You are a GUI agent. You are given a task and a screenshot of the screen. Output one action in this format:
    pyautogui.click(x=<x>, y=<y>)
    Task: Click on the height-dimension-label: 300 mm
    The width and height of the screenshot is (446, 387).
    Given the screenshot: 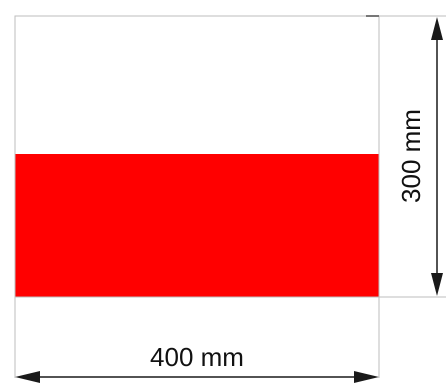 What is the action you would take?
    pyautogui.click(x=411, y=156)
    